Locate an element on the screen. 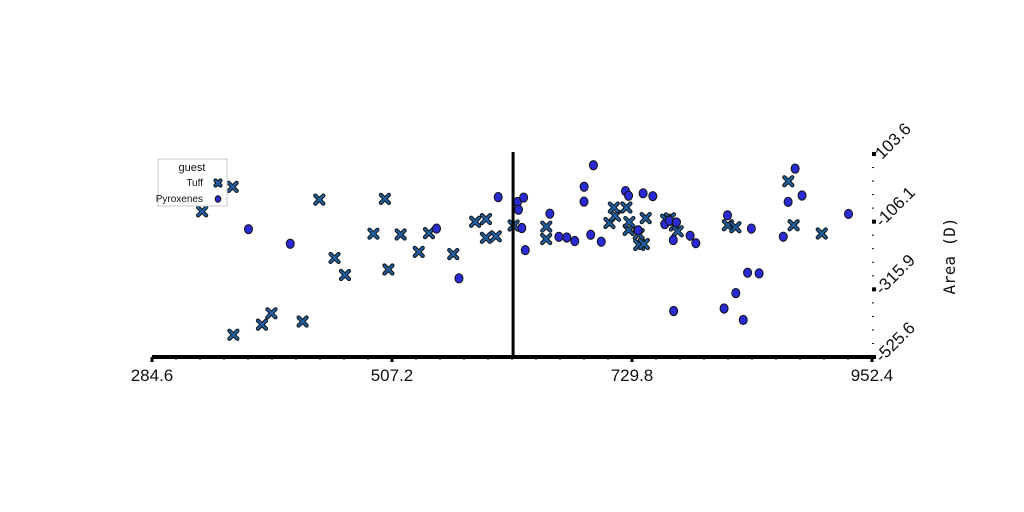 This screenshot has width=1024, height=512. y-axis-ticks: 103.6 -106.1 -315.9 -525.6 is located at coordinates (895, 242).